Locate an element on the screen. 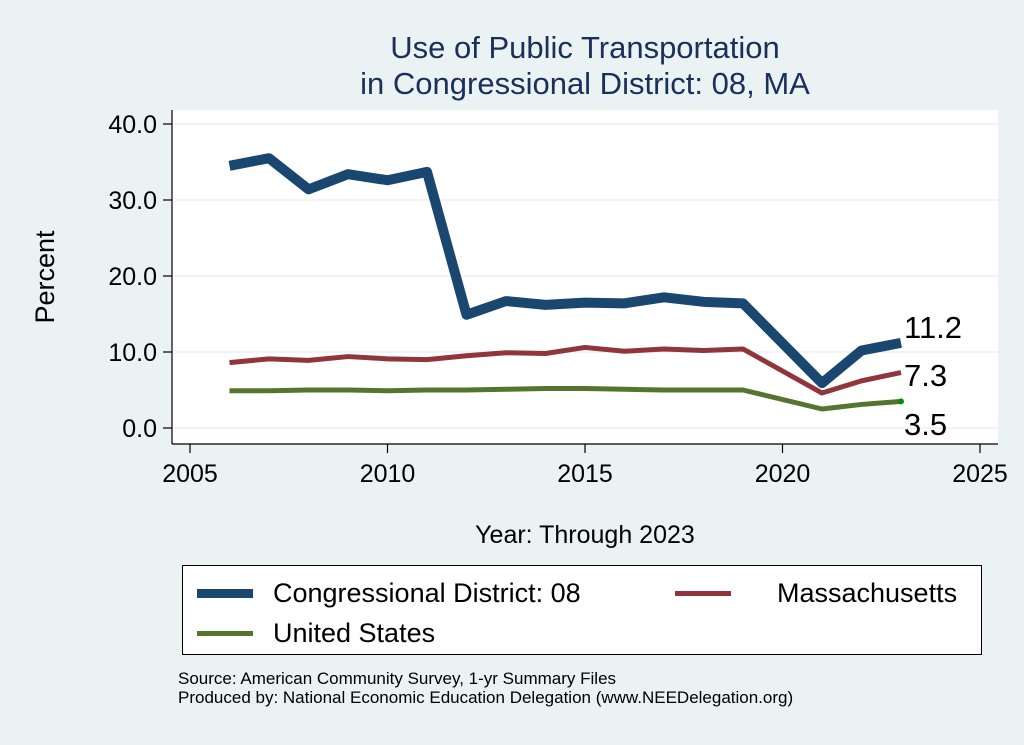 The width and height of the screenshot is (1024, 745). x-tick-label: 2005 is located at coordinates (190, 474).